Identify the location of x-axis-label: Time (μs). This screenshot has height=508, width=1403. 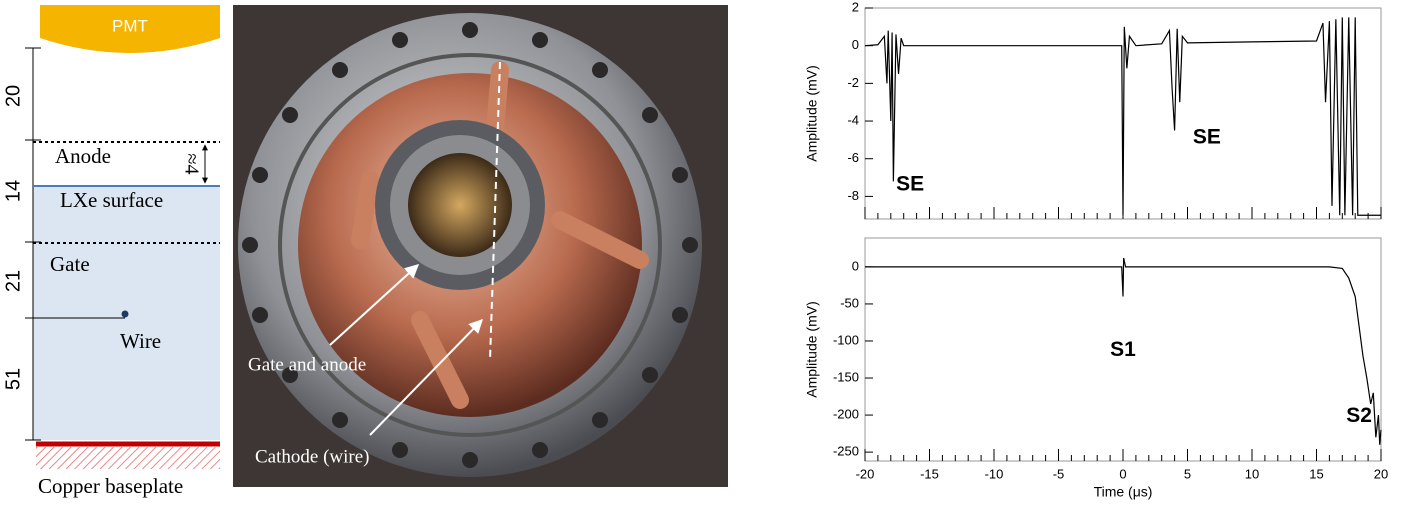
(1123, 492).